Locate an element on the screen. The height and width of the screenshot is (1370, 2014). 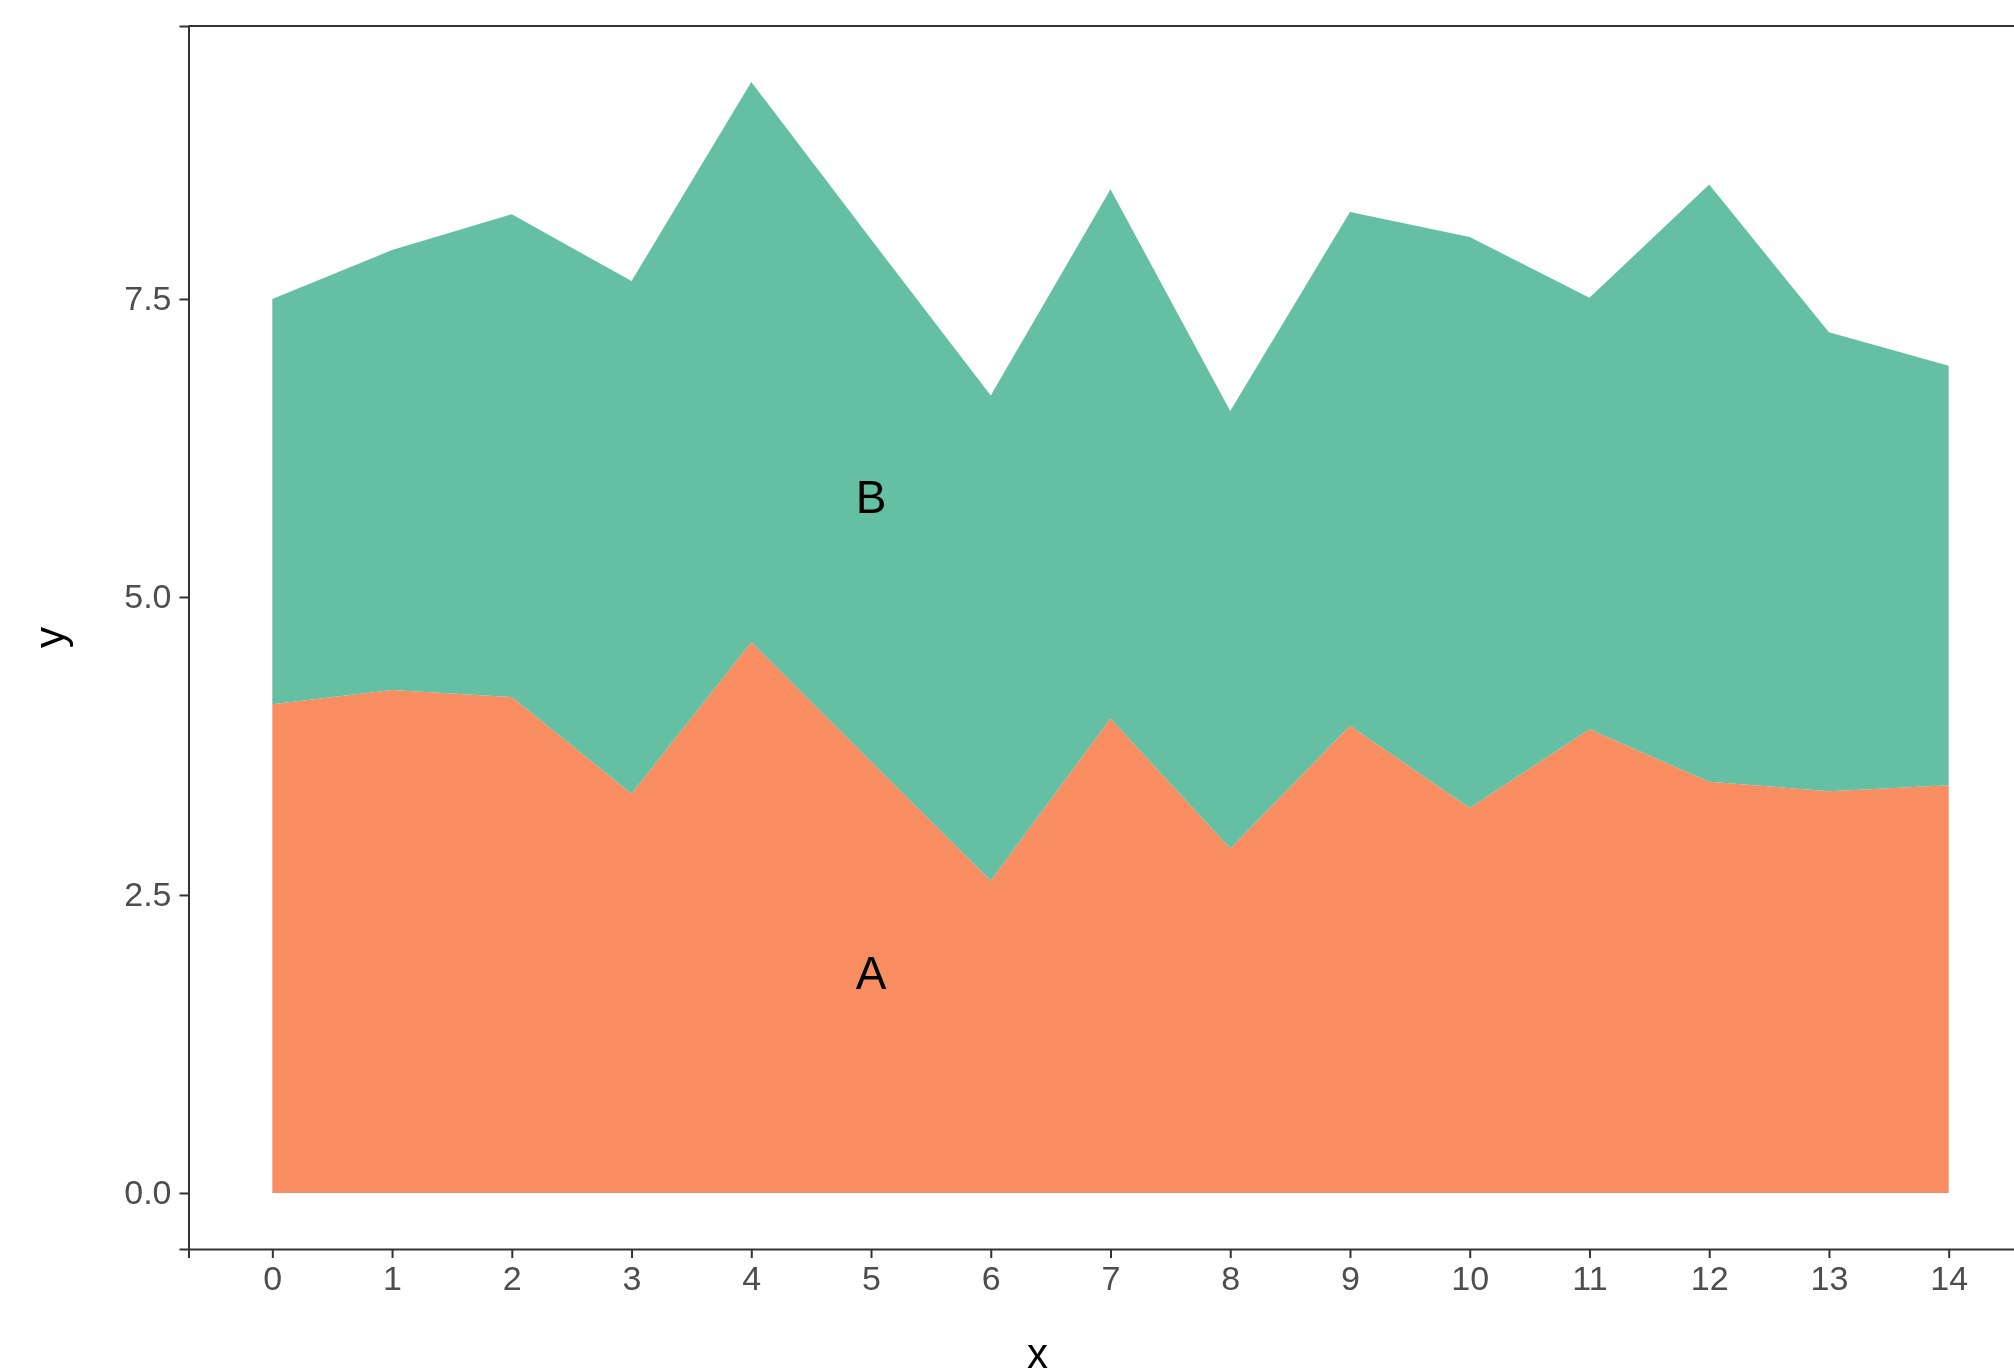
x-tick-label: 5 is located at coordinates (871, 1278).